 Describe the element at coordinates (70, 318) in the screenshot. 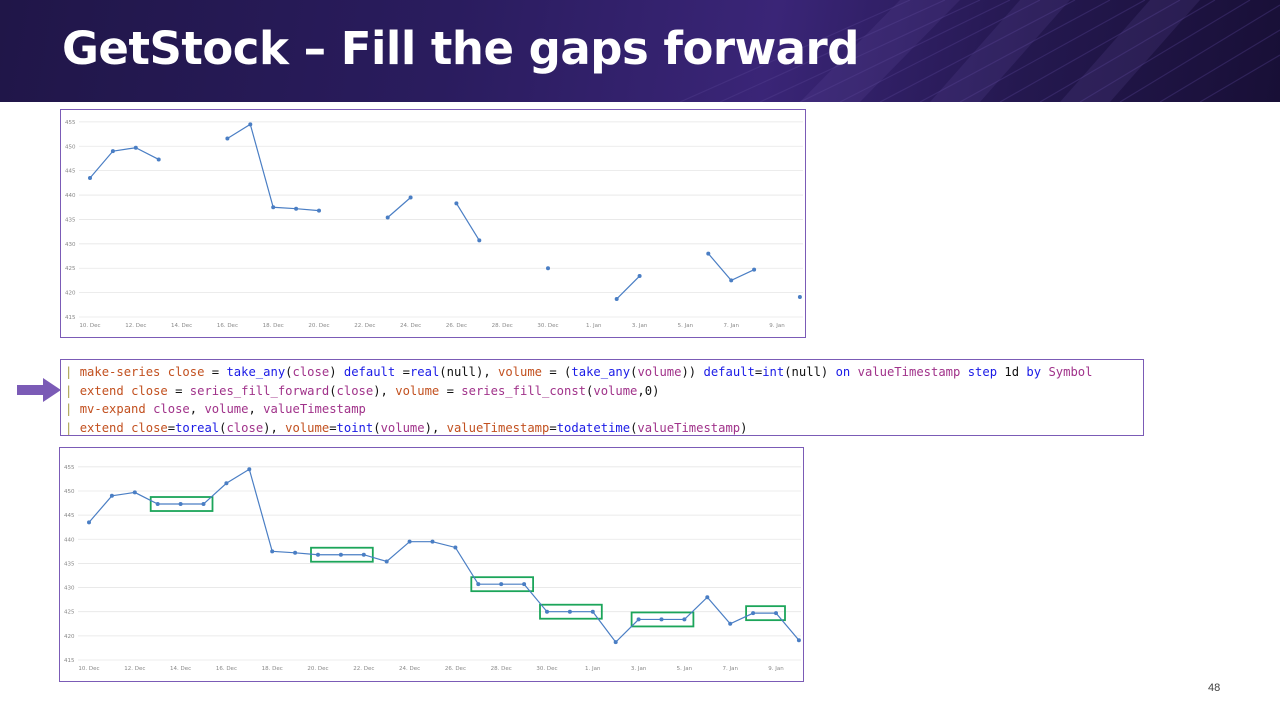

I see `y-tick-label: 415` at that location.